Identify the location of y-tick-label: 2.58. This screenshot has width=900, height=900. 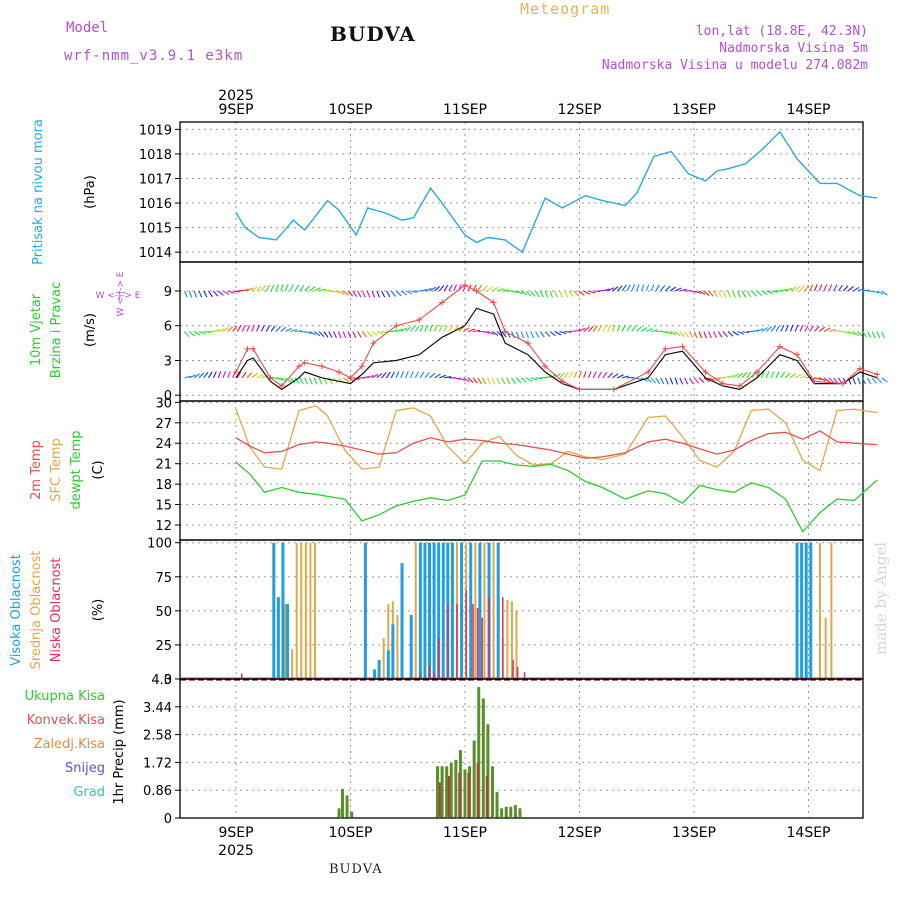
(157, 736).